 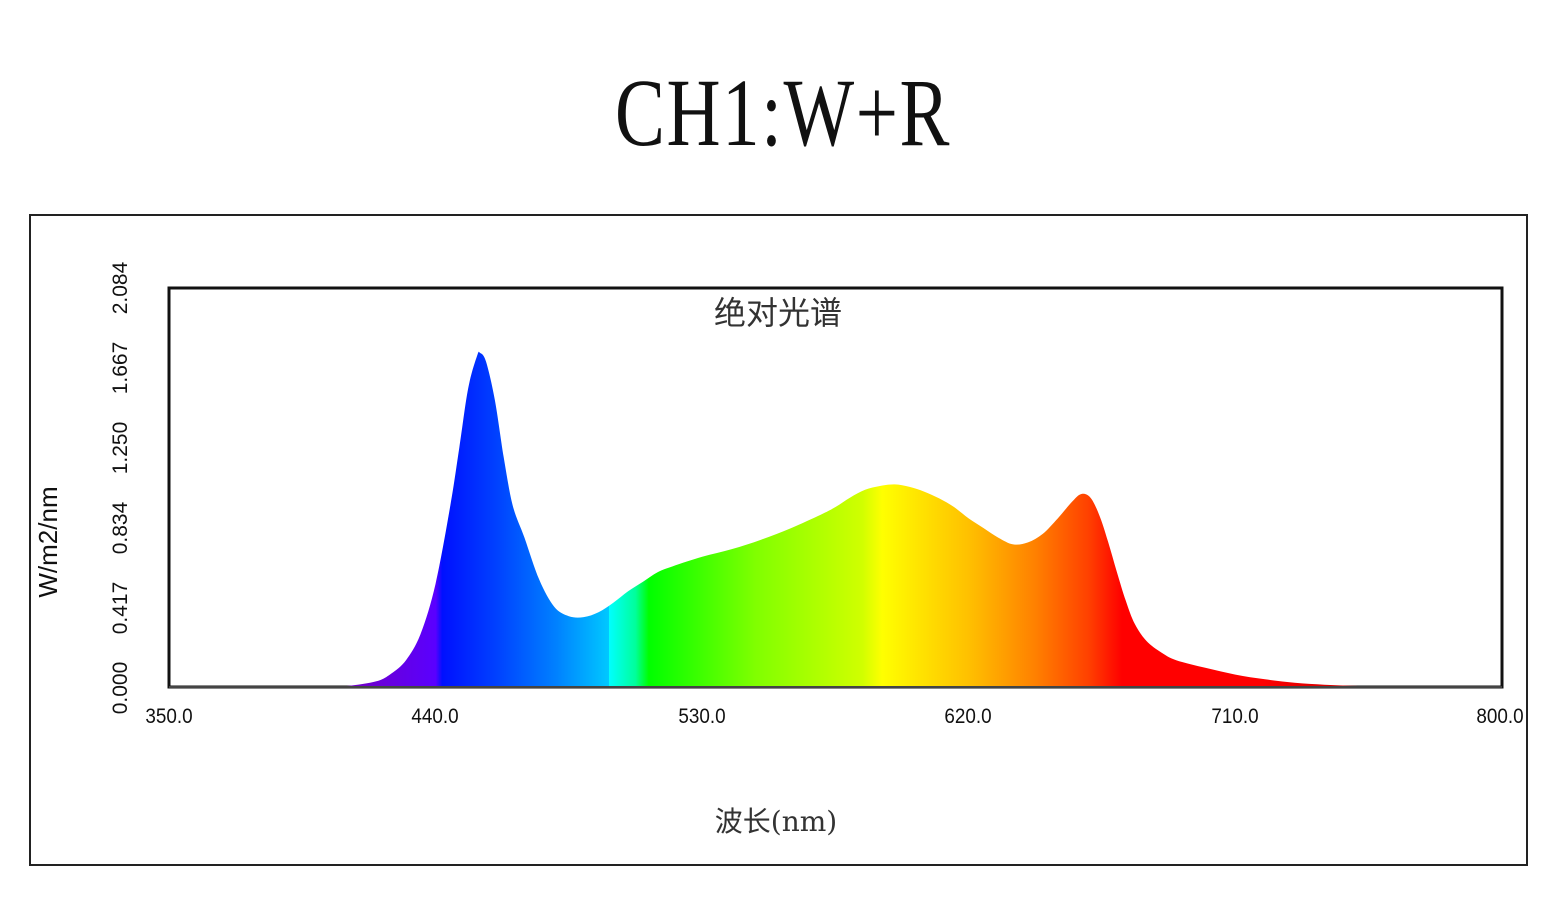 What do you see at coordinates (48, 541) in the screenshot?
I see `y-axis-label: W/m2/nm` at bounding box center [48, 541].